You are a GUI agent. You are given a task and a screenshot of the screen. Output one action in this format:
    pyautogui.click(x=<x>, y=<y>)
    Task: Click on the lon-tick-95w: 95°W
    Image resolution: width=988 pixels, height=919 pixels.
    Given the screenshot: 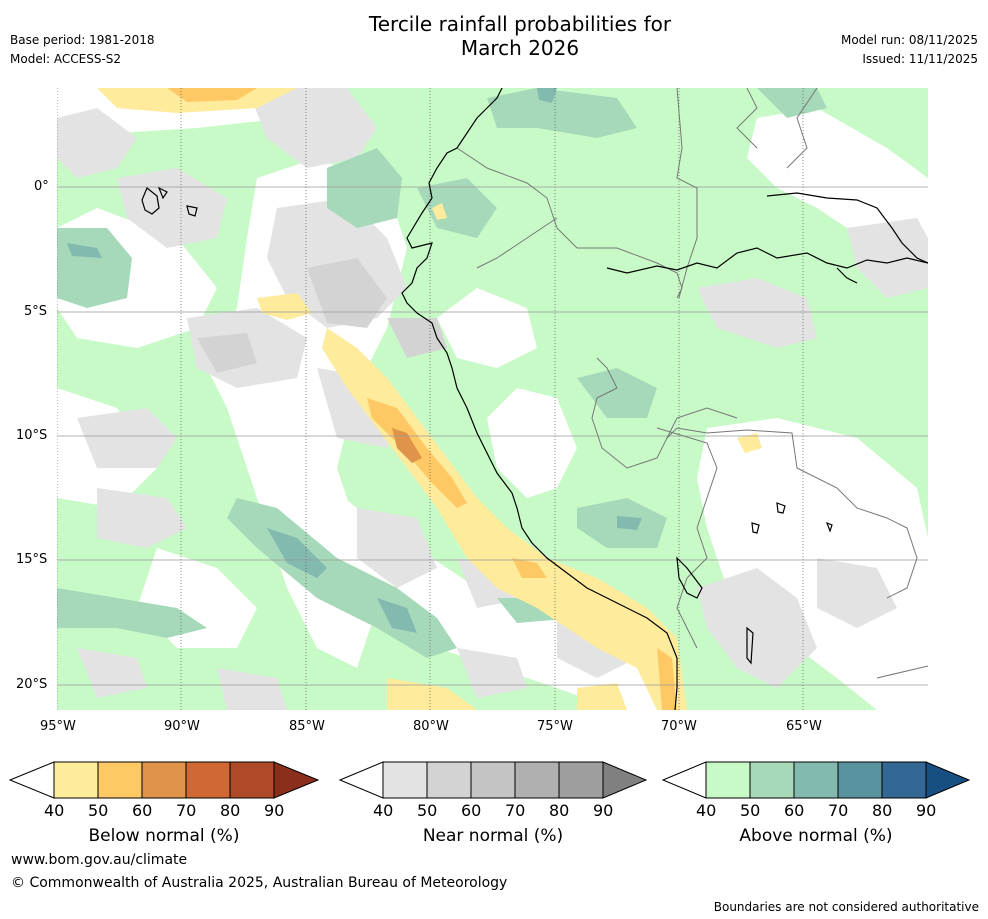 What is the action you would take?
    pyautogui.click(x=58, y=726)
    